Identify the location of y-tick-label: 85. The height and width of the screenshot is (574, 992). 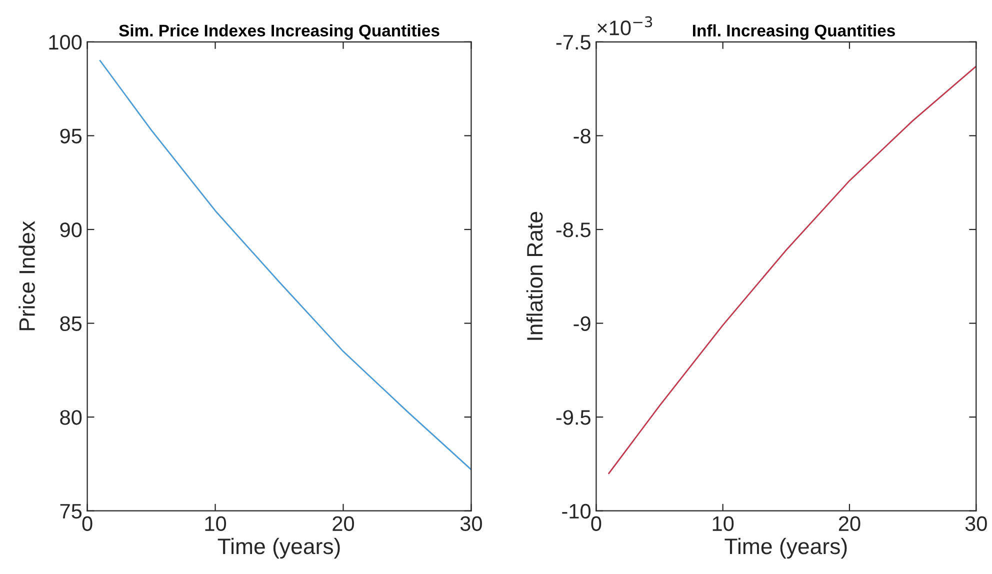
(71, 324).